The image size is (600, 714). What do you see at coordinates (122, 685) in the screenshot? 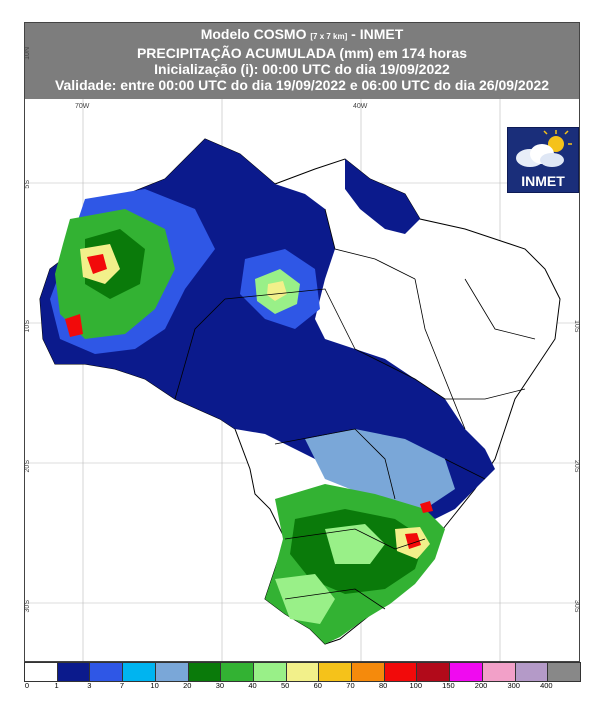
I see `legend-label: 7` at bounding box center [122, 685].